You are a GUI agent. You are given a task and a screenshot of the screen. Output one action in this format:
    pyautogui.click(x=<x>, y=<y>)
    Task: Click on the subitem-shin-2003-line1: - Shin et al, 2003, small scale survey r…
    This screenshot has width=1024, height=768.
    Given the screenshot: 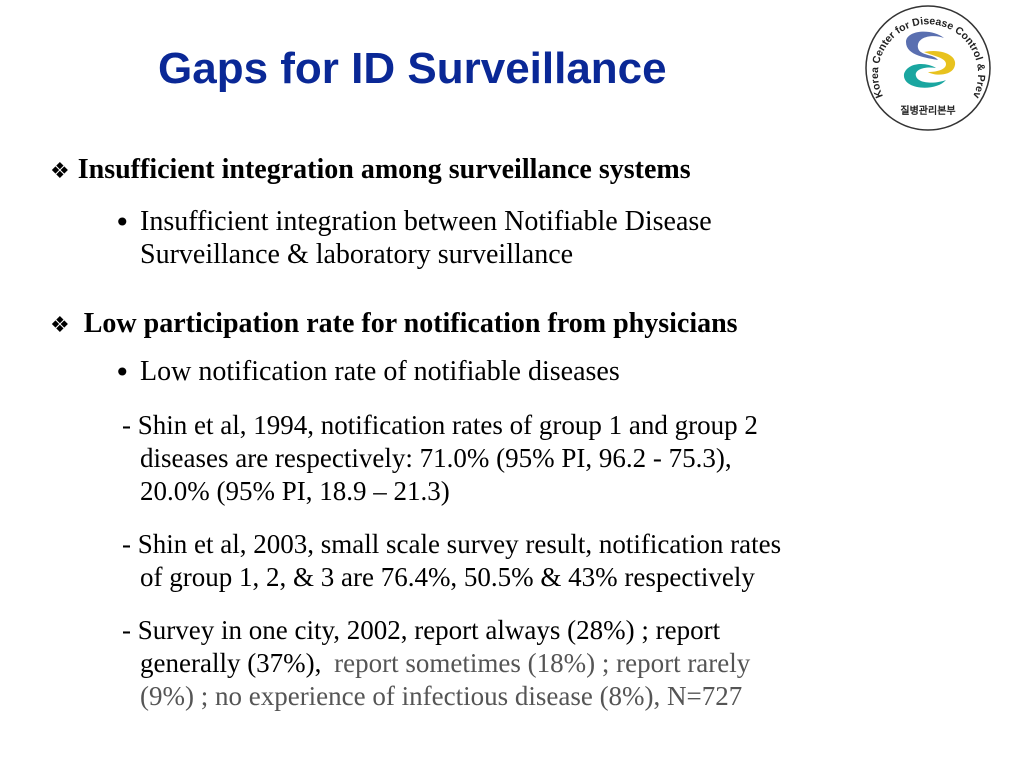 What is the action you would take?
    pyautogui.click(x=452, y=544)
    